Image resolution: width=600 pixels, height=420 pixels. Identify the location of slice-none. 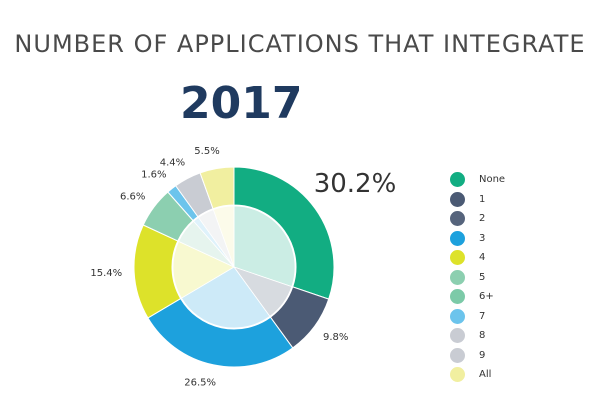
(284, 233).